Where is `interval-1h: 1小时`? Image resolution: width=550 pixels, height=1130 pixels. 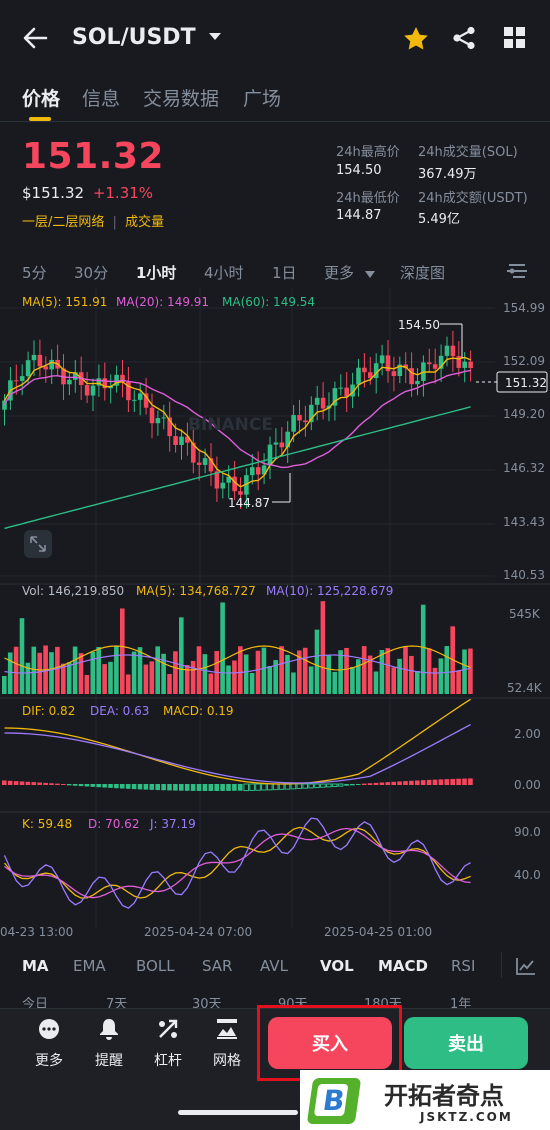
interval-1h: 1小时 is located at coordinates (156, 273).